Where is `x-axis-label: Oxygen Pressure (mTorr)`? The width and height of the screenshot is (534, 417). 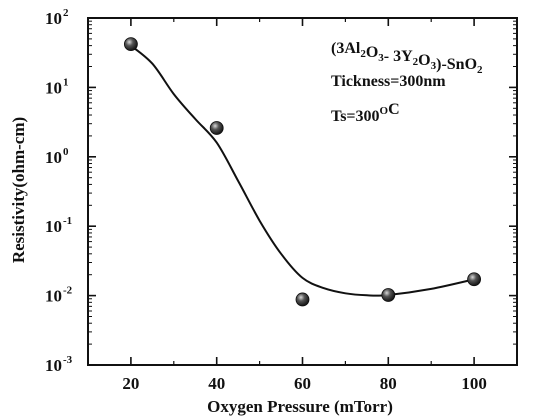
x-axis-label: Oxygen Pressure (mTorr) is located at coordinates (300, 406).